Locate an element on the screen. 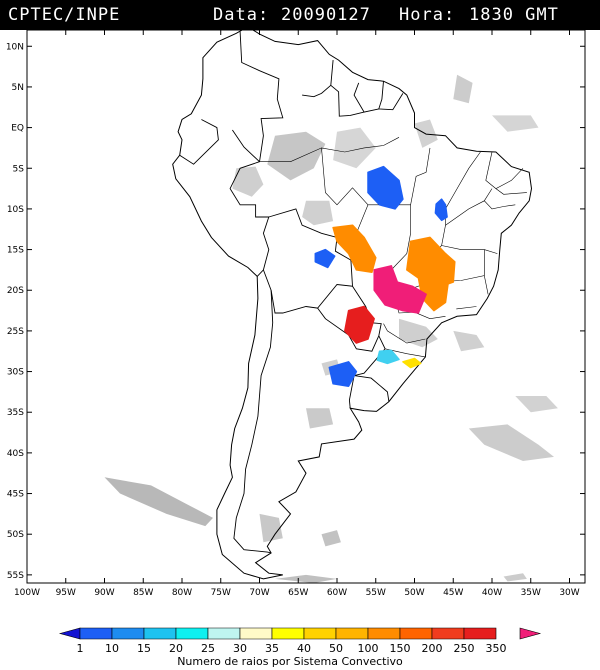  lon-tick-label: 55W is located at coordinates (376, 593).